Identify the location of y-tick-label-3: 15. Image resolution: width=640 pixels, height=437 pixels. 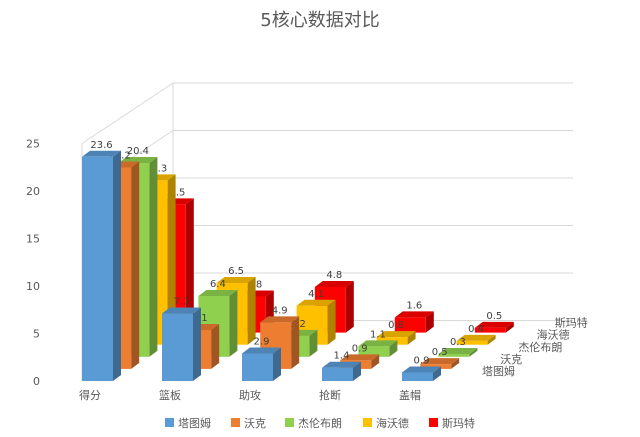
(33, 239).